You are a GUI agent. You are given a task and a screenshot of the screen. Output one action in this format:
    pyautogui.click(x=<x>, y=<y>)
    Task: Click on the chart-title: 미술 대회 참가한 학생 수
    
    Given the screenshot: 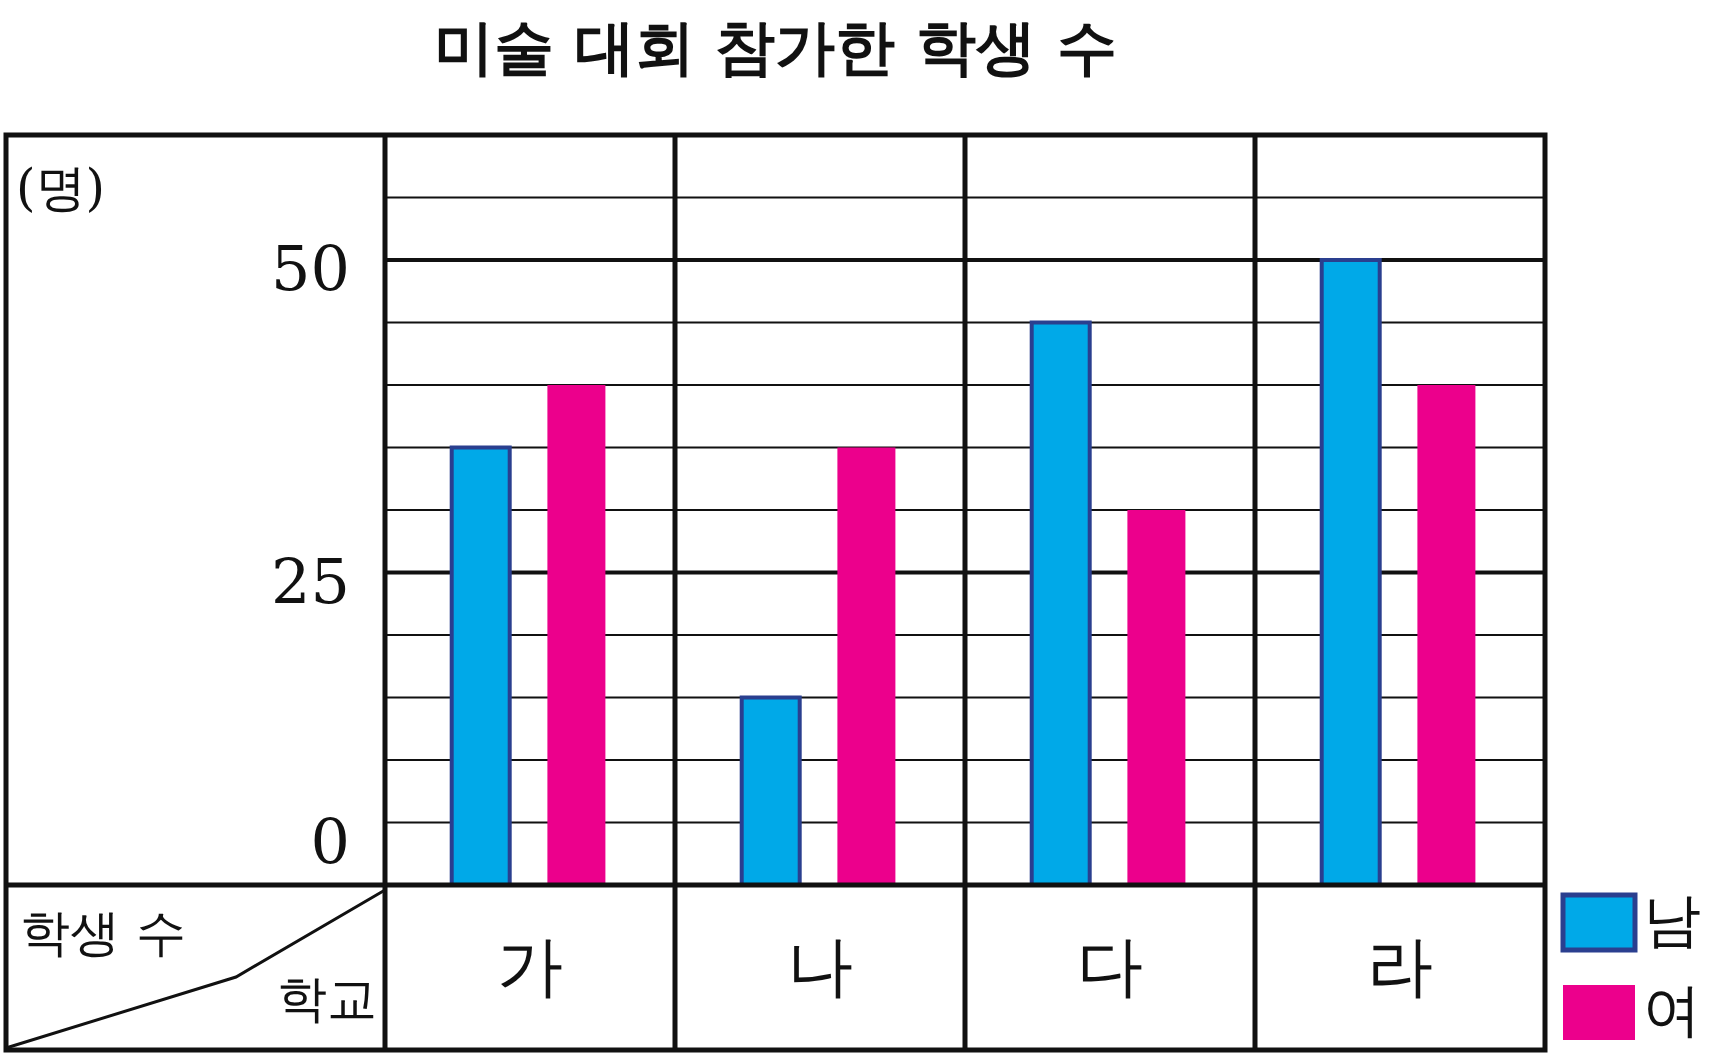 What is the action you would take?
    pyautogui.click(x=775, y=46)
    